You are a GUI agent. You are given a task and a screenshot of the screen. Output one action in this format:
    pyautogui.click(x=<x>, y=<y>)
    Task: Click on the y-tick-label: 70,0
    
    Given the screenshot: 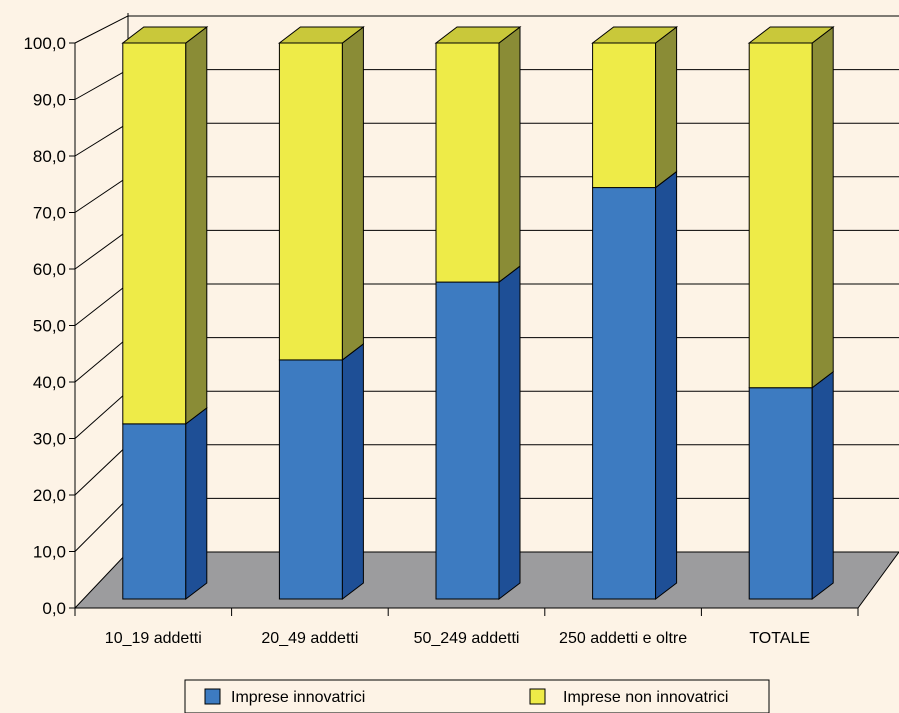 What is the action you would take?
    pyautogui.click(x=49, y=213)
    